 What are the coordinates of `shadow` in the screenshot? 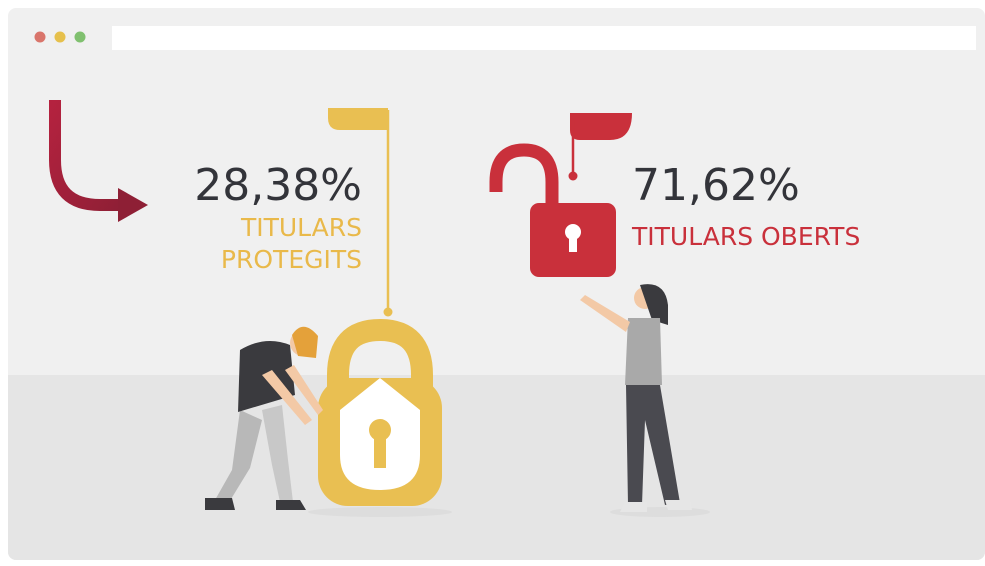 It's located at (380, 512).